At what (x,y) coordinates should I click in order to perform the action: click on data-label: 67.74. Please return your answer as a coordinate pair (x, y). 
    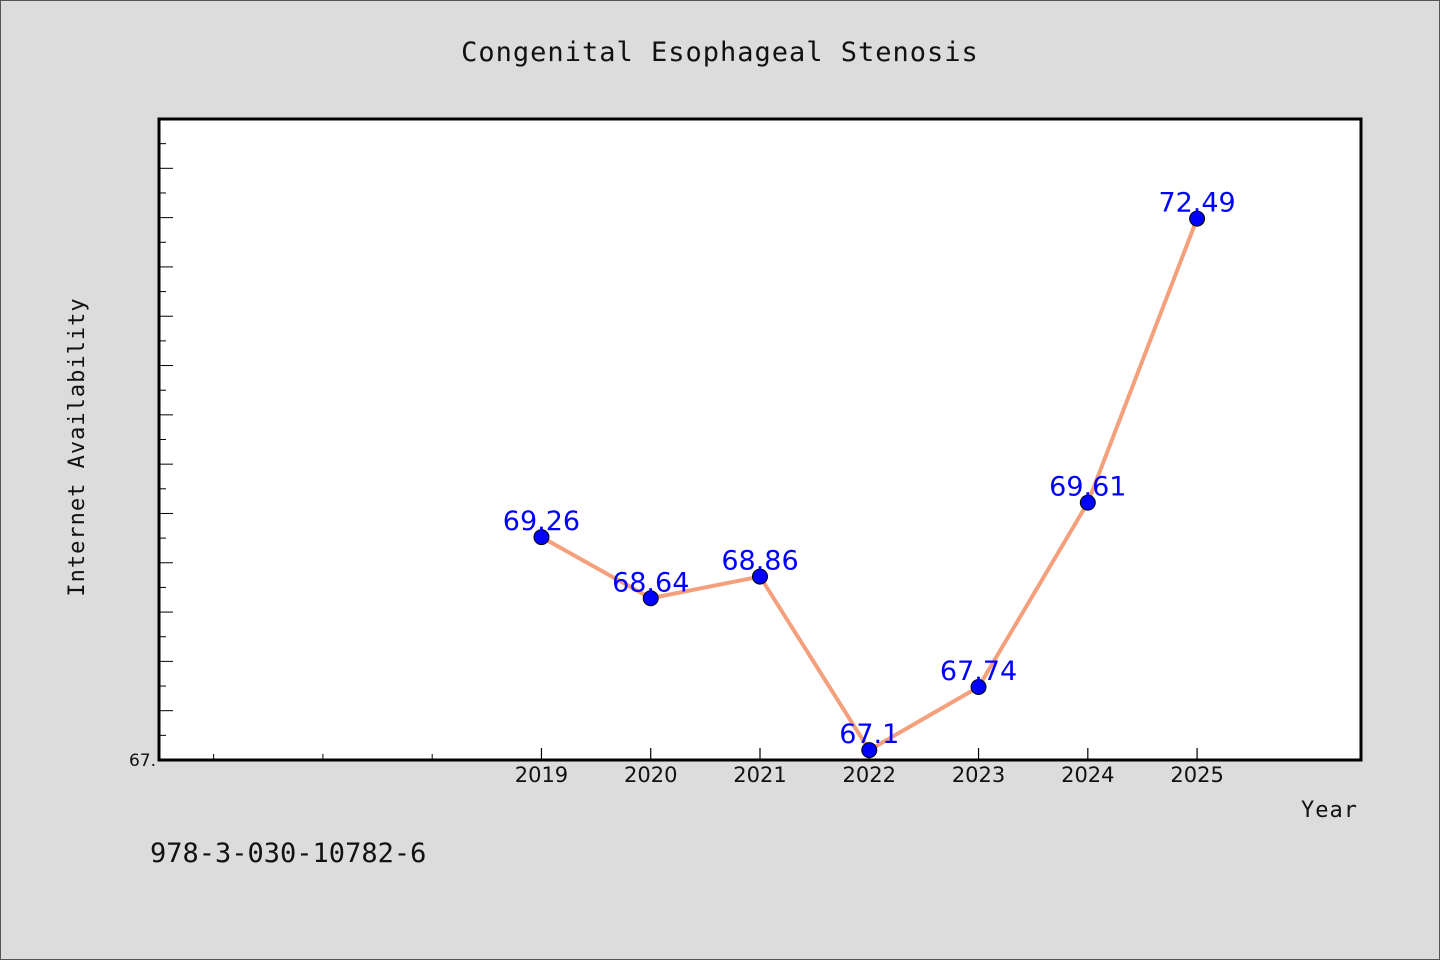
    Looking at the image, I should click on (978, 671).